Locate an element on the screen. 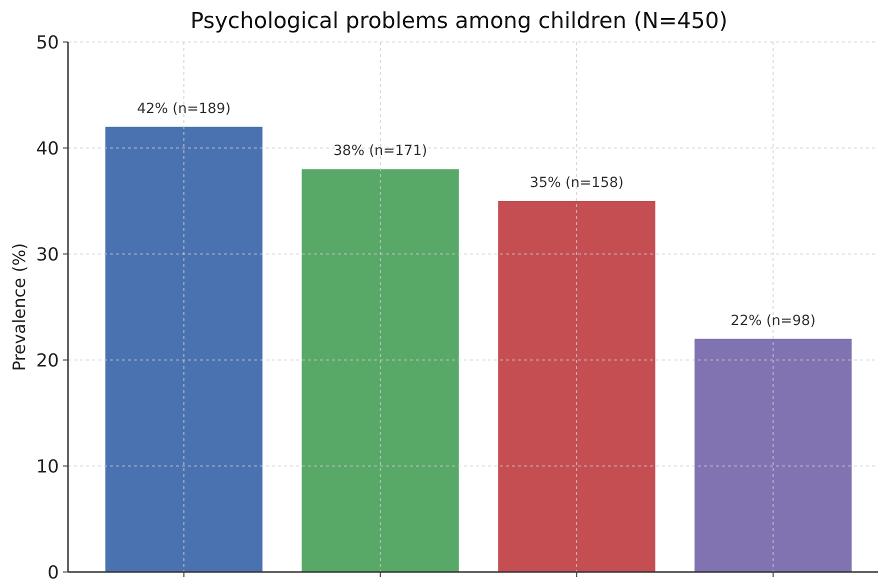 This screenshot has height=581, width=878. y-tick-label: 30 is located at coordinates (47, 255).